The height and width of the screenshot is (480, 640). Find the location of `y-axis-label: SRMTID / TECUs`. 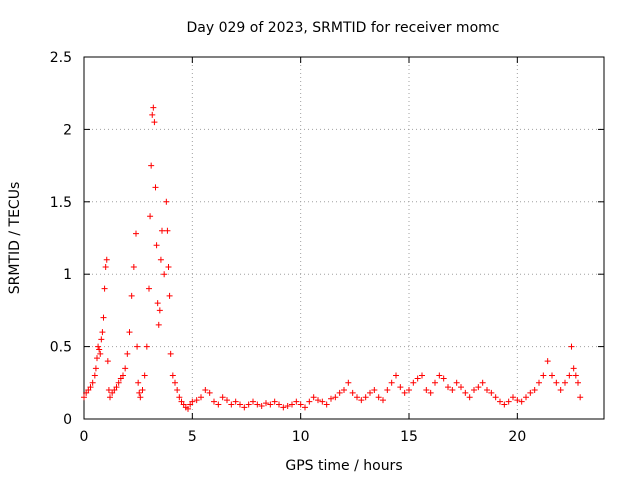

y-axis-label: SRMTID / TECUs is located at coordinates (15, 238).